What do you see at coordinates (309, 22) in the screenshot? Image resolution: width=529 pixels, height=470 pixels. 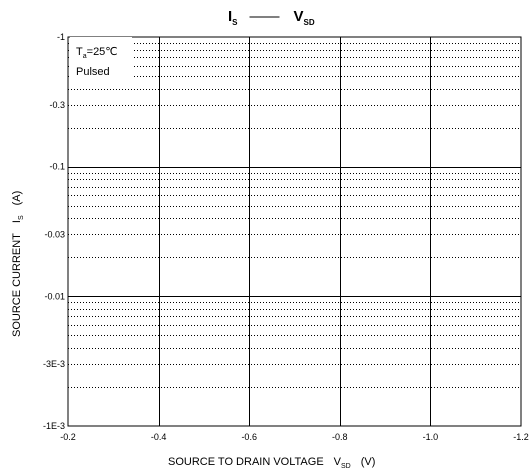 I see `title-right-sub: SD` at bounding box center [309, 22].